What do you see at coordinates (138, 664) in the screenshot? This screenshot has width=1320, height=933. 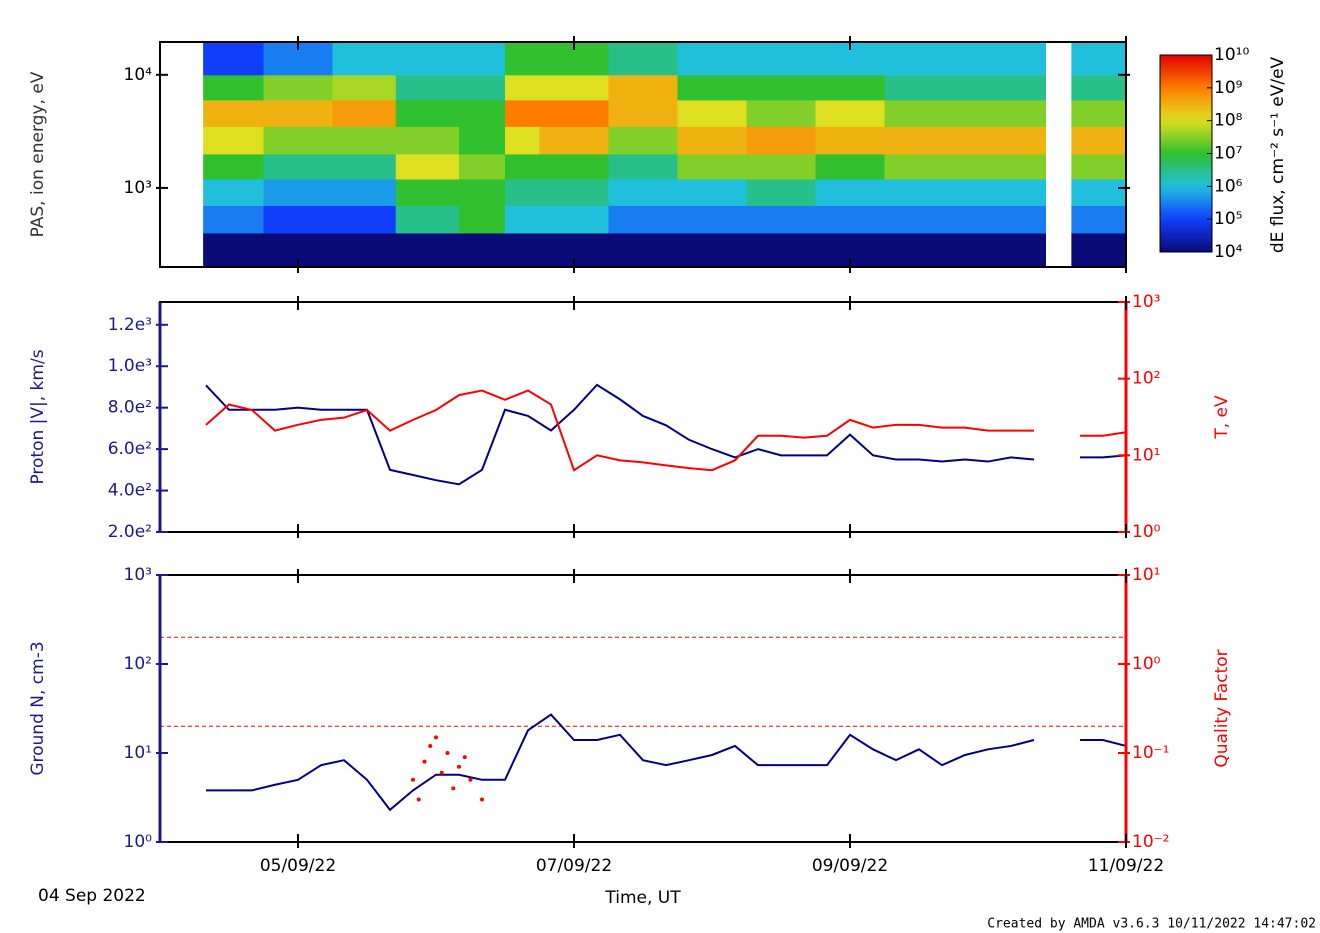 I see `y-tick-label: 10²` at bounding box center [138, 664].